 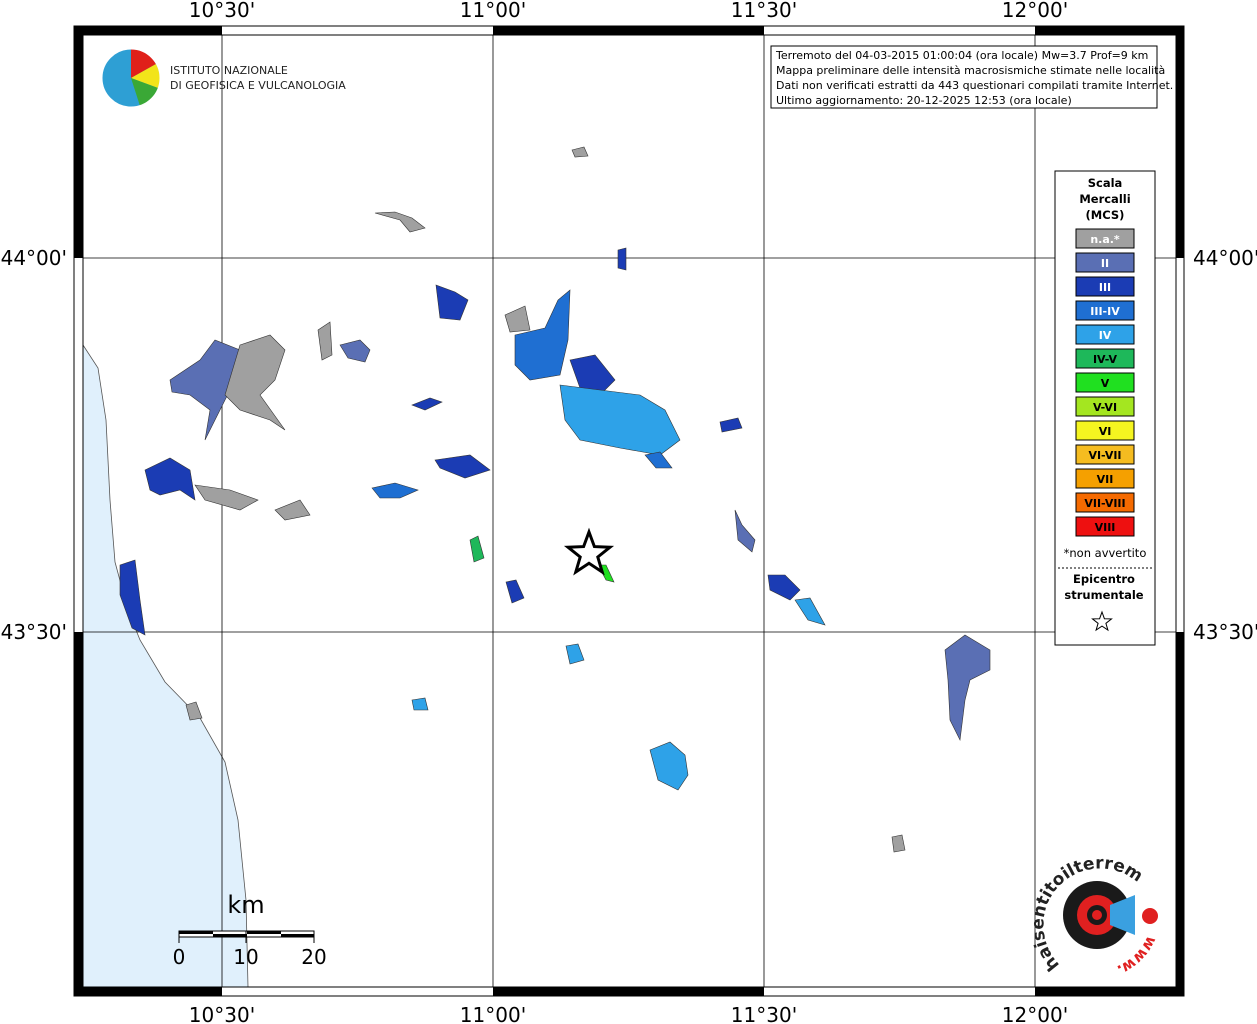 I want to click on legend-title: Mercalli, so click(x=1104, y=199).